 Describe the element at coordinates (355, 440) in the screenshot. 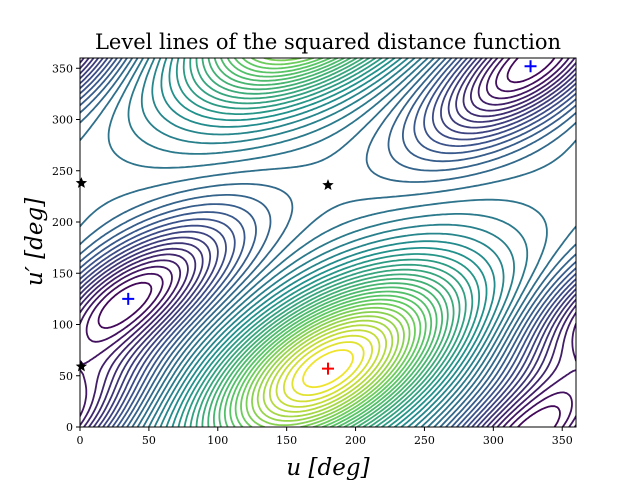

I see `x-tick-label: 200` at that location.